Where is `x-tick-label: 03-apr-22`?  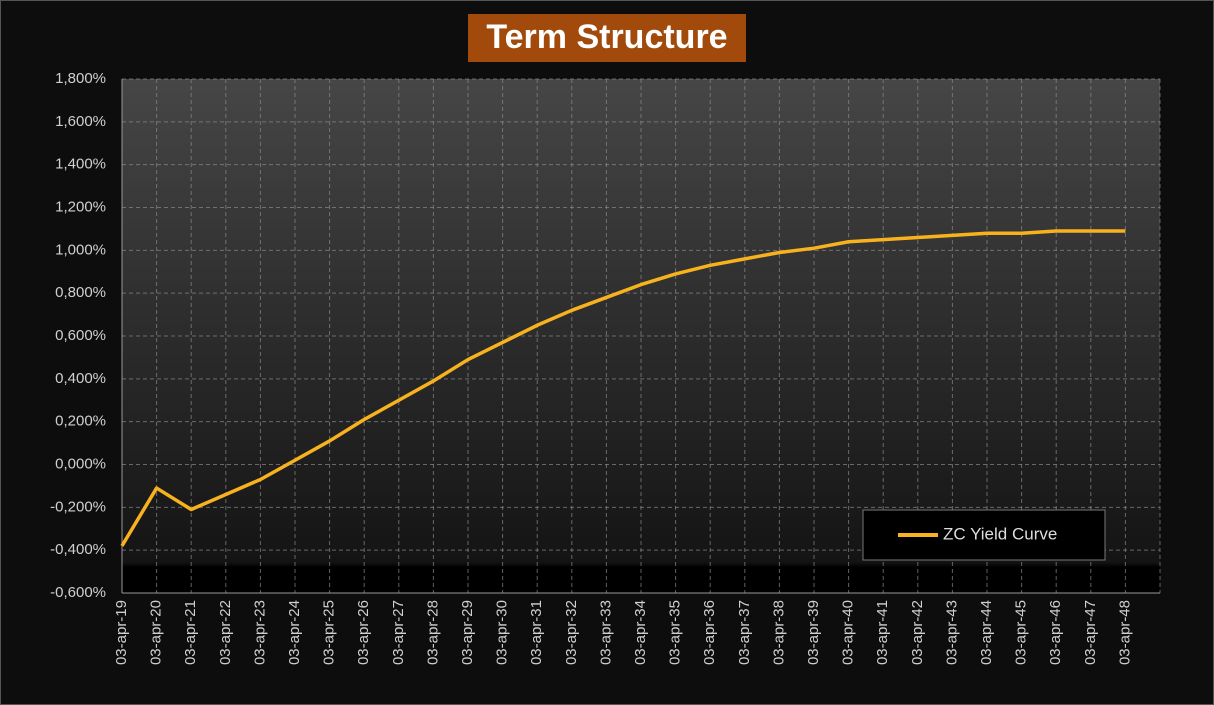 x-tick-label: 03-apr-22 is located at coordinates (225, 632).